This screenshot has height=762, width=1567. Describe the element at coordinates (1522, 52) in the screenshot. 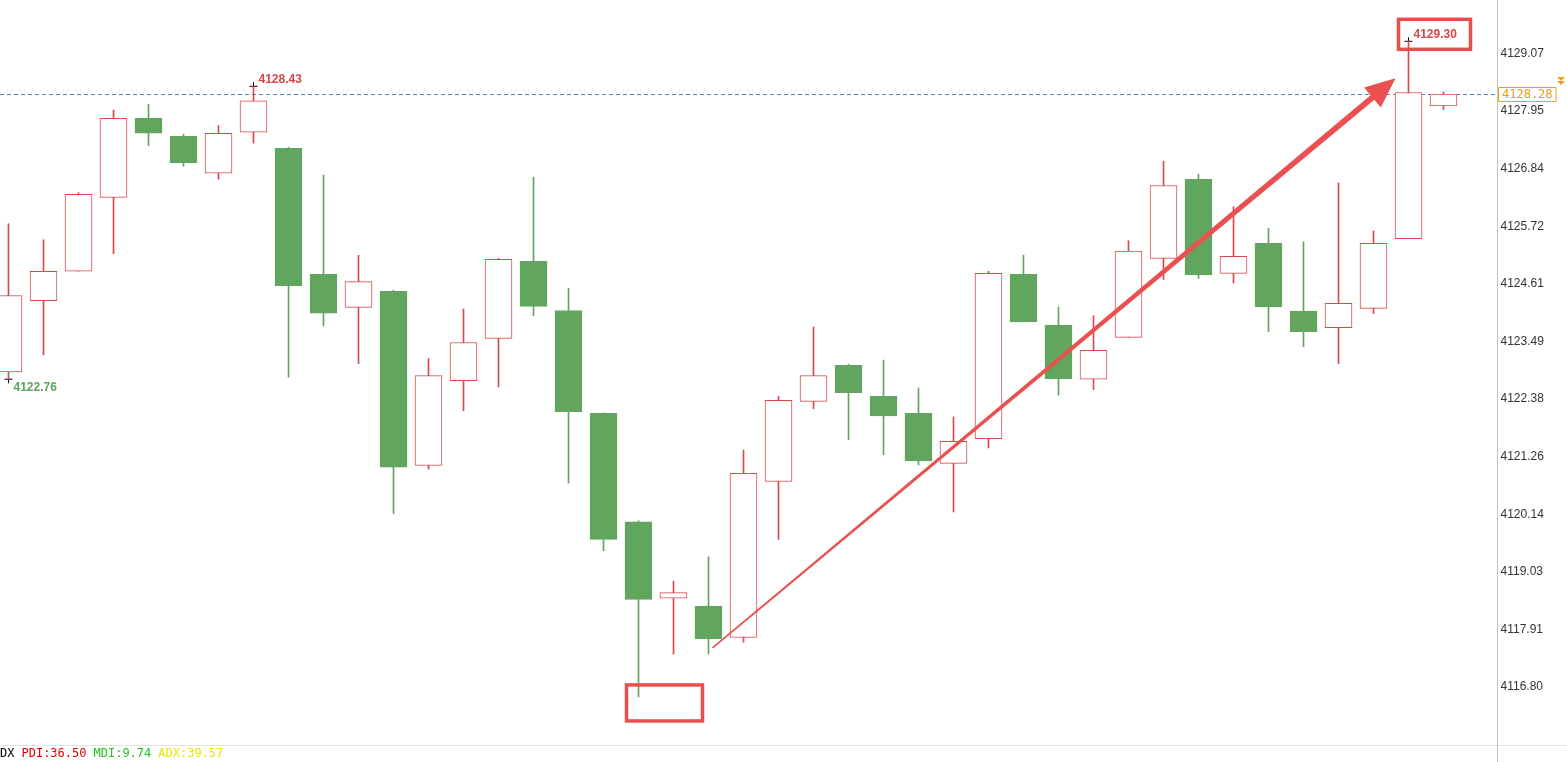

I see `y-tick-label: 4129.07` at that location.